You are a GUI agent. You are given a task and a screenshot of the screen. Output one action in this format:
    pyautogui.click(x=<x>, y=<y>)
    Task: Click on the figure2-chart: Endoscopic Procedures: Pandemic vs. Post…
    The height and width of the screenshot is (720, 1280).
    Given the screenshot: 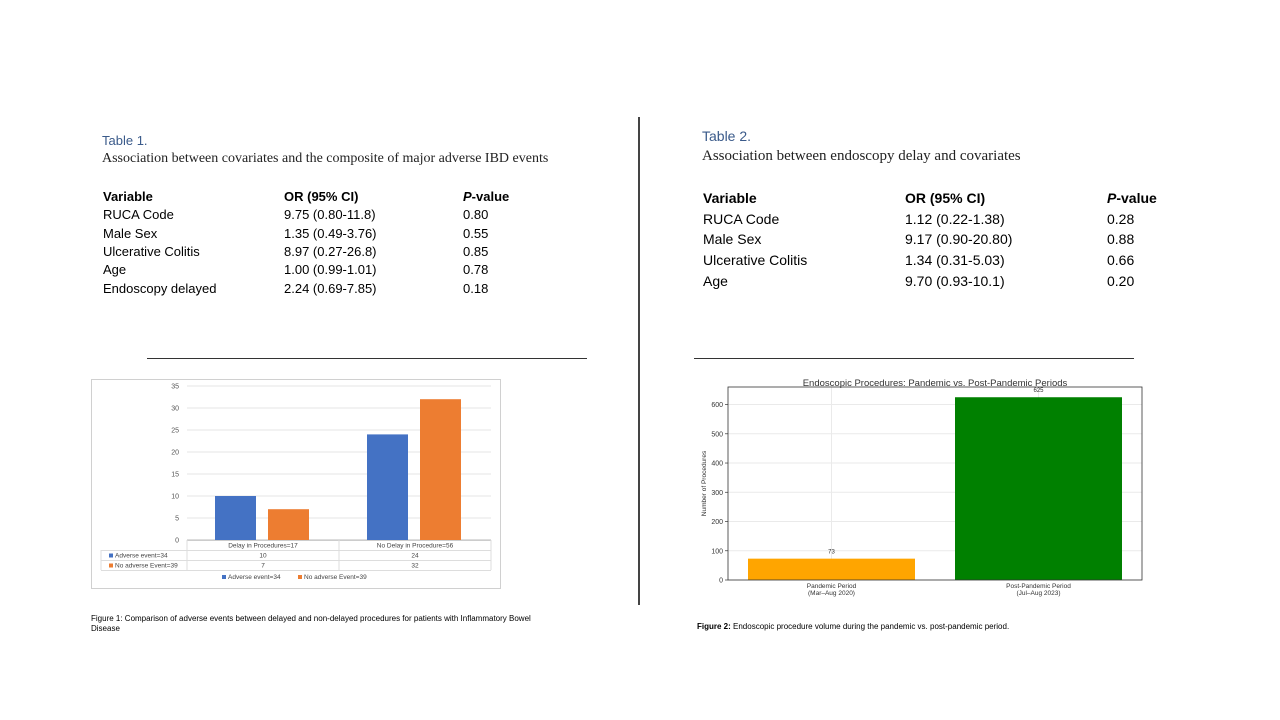 What is the action you would take?
    pyautogui.click(x=924, y=485)
    